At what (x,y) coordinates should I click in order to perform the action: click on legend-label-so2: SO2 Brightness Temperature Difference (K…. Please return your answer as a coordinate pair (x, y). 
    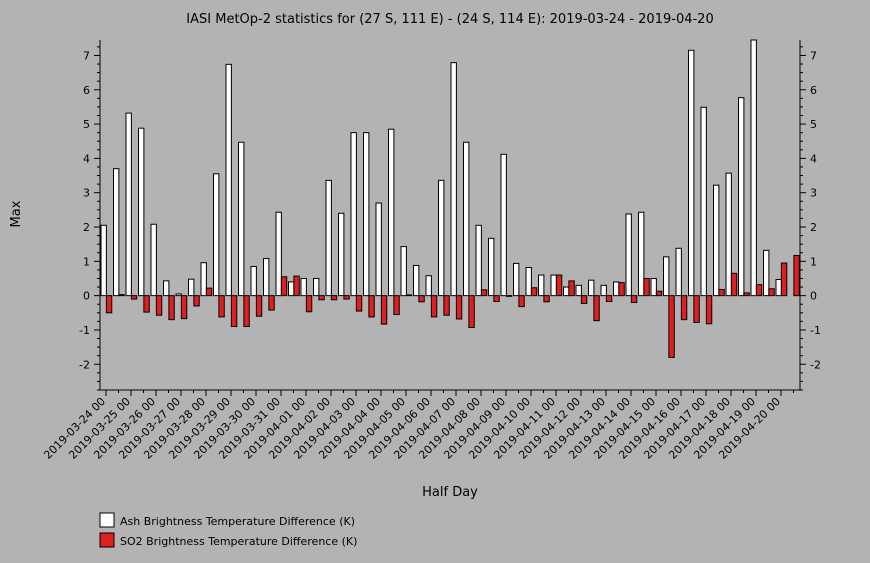
    Looking at the image, I should click on (238, 541).